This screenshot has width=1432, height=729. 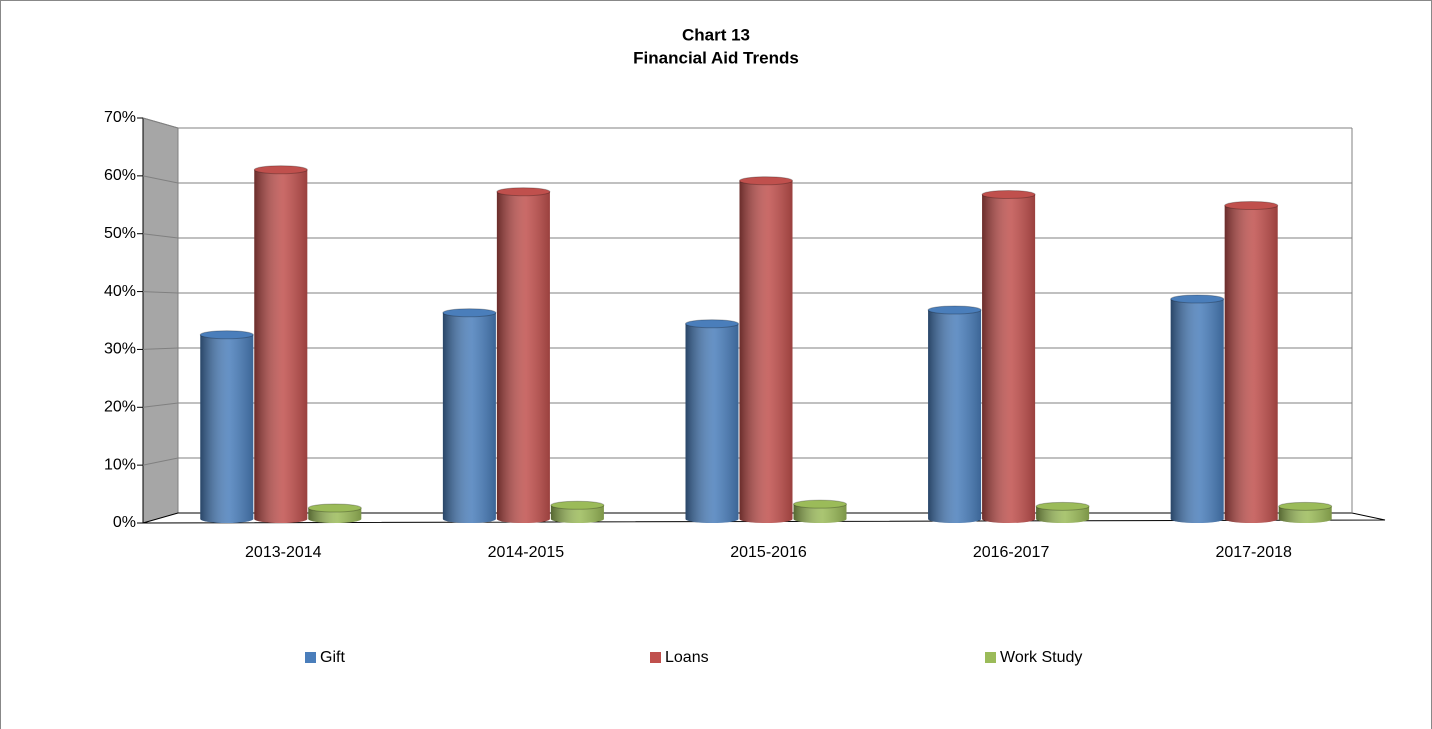 I want to click on y-tick-label: 70%, so click(x=120, y=117).